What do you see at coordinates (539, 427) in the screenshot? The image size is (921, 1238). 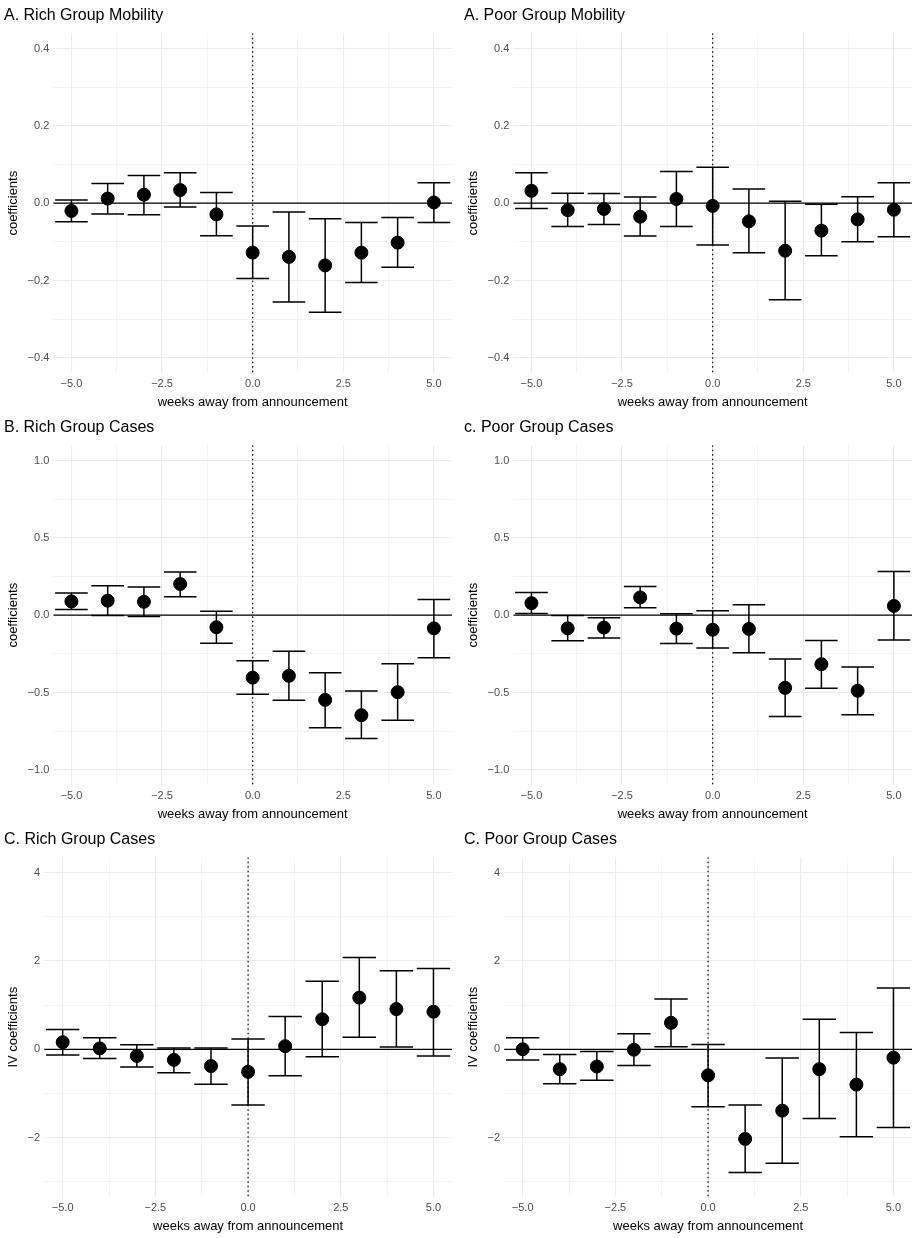 I see `chart-title: c. Poor Group Cases` at bounding box center [539, 427].